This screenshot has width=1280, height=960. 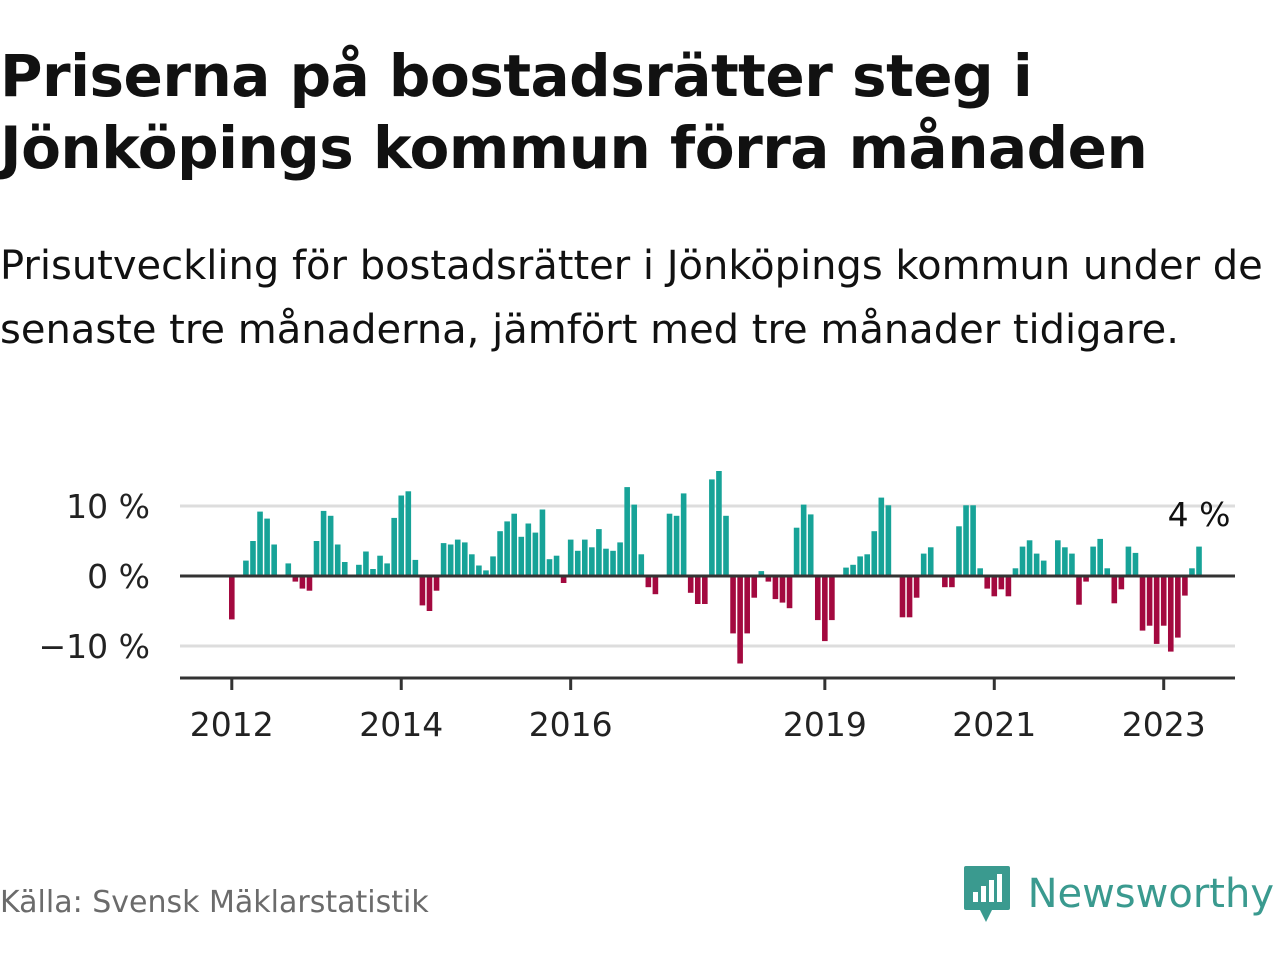 I want to click on x-tick-label: 2016, so click(x=571, y=724).